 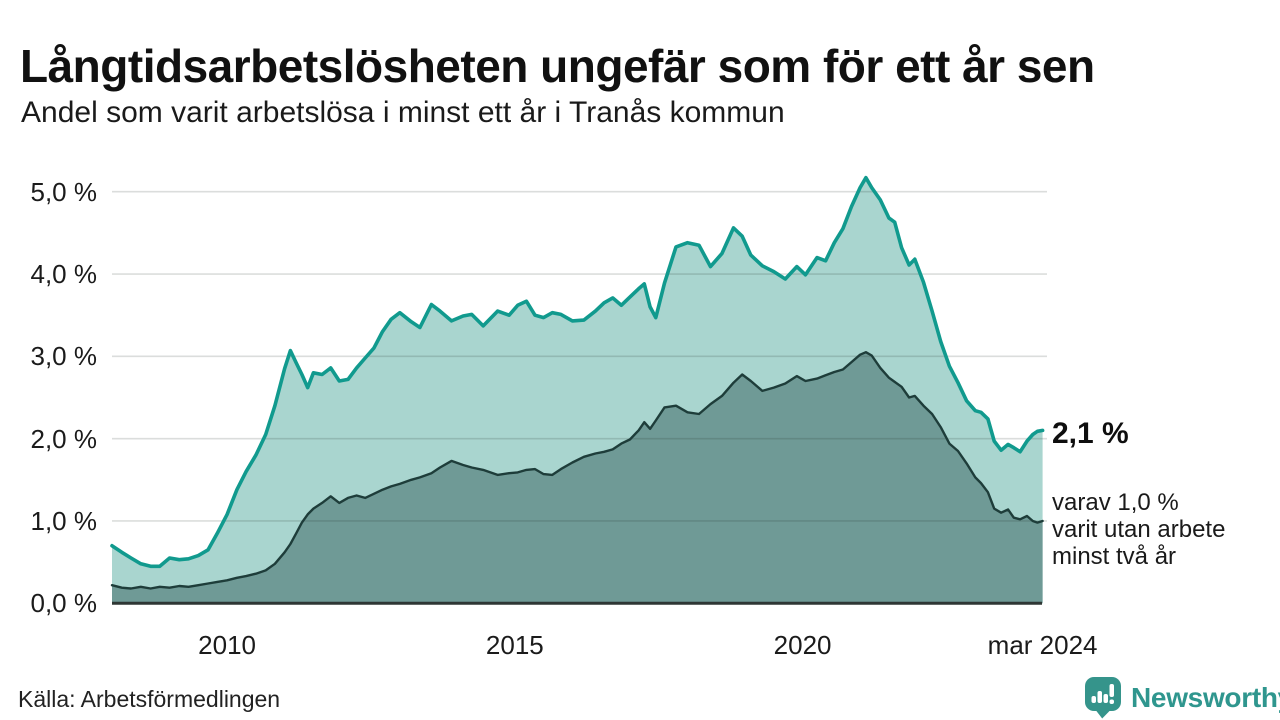 What do you see at coordinates (64, 356) in the screenshot?
I see `y-axis-label-3,0 %: 3,0 %` at bounding box center [64, 356].